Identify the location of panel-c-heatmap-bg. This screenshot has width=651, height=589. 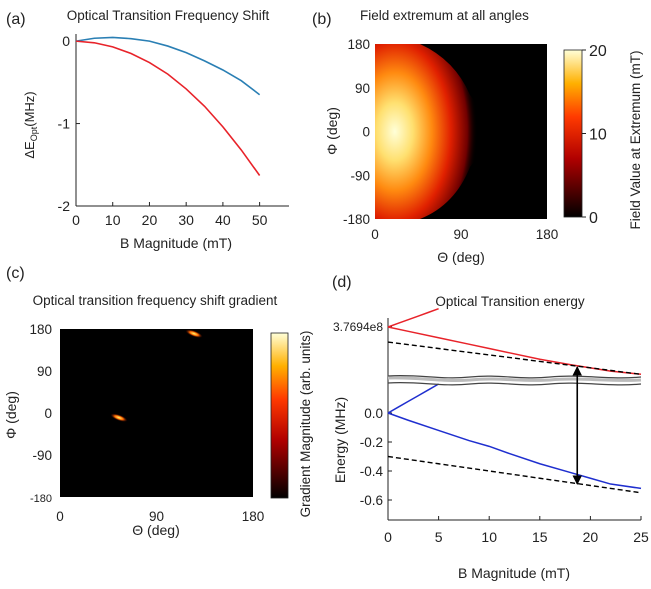
(156, 413).